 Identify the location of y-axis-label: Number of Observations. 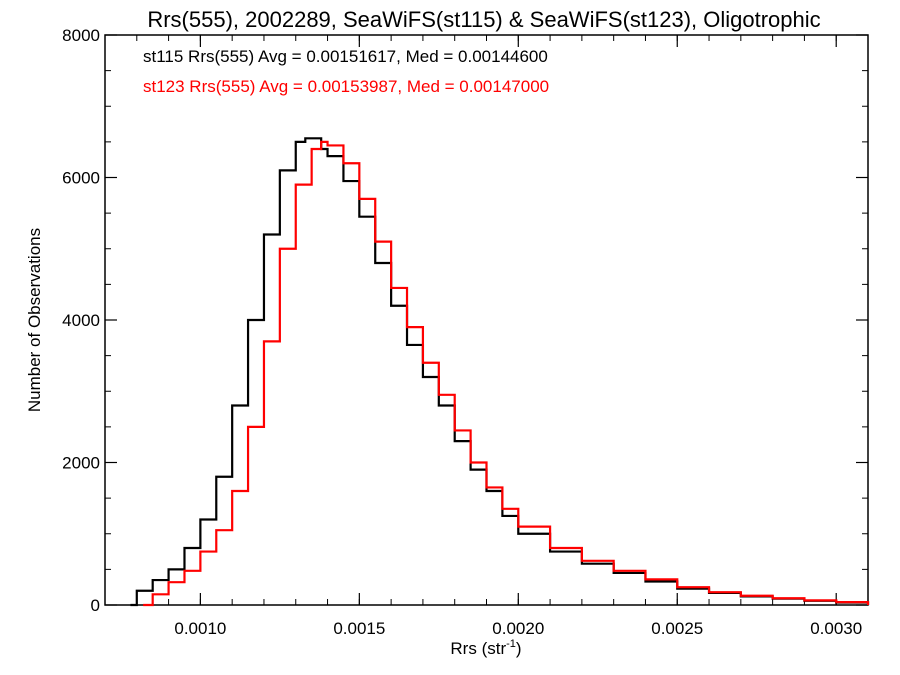
(34, 320).